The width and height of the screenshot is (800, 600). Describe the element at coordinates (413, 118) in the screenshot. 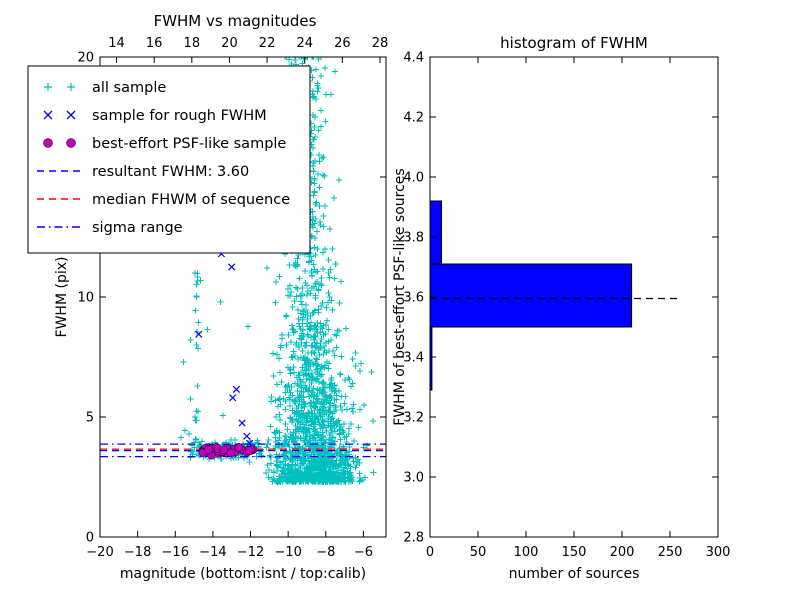

I see `y-tick-label: 4.2` at that location.